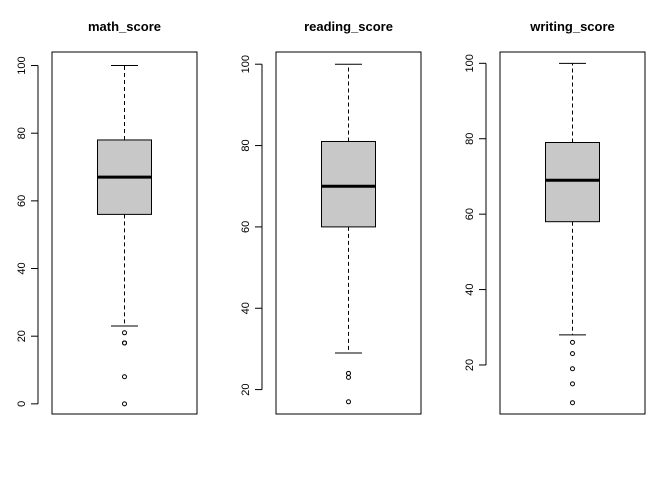 This screenshot has height=480, width=672. Describe the element at coordinates (348, 26) in the screenshot. I see `panel-title: reading_score` at that location.